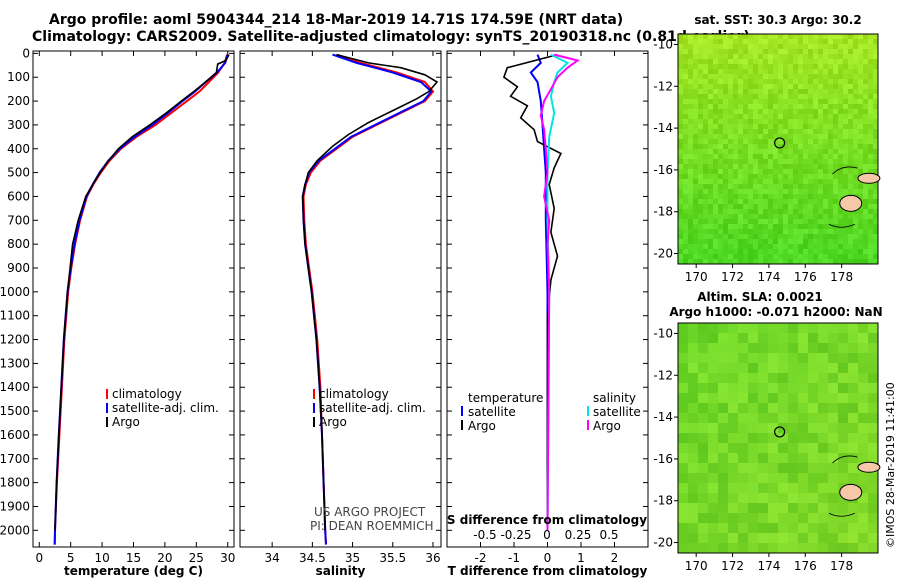  What do you see at coordinates (341, 571) in the screenshot?
I see `x-axis-label: salinity` at bounding box center [341, 571].